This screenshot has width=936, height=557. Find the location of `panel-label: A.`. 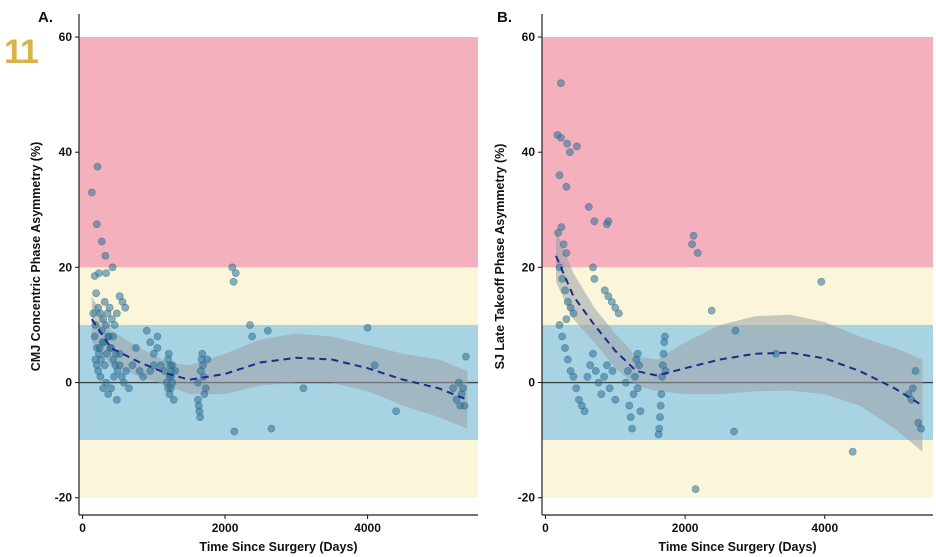

panel-label: A. is located at coordinates (45, 17).